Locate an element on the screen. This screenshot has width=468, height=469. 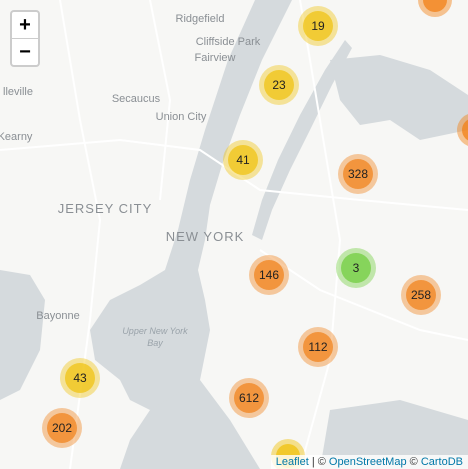
cluster: 258 is located at coordinates (421, 295).